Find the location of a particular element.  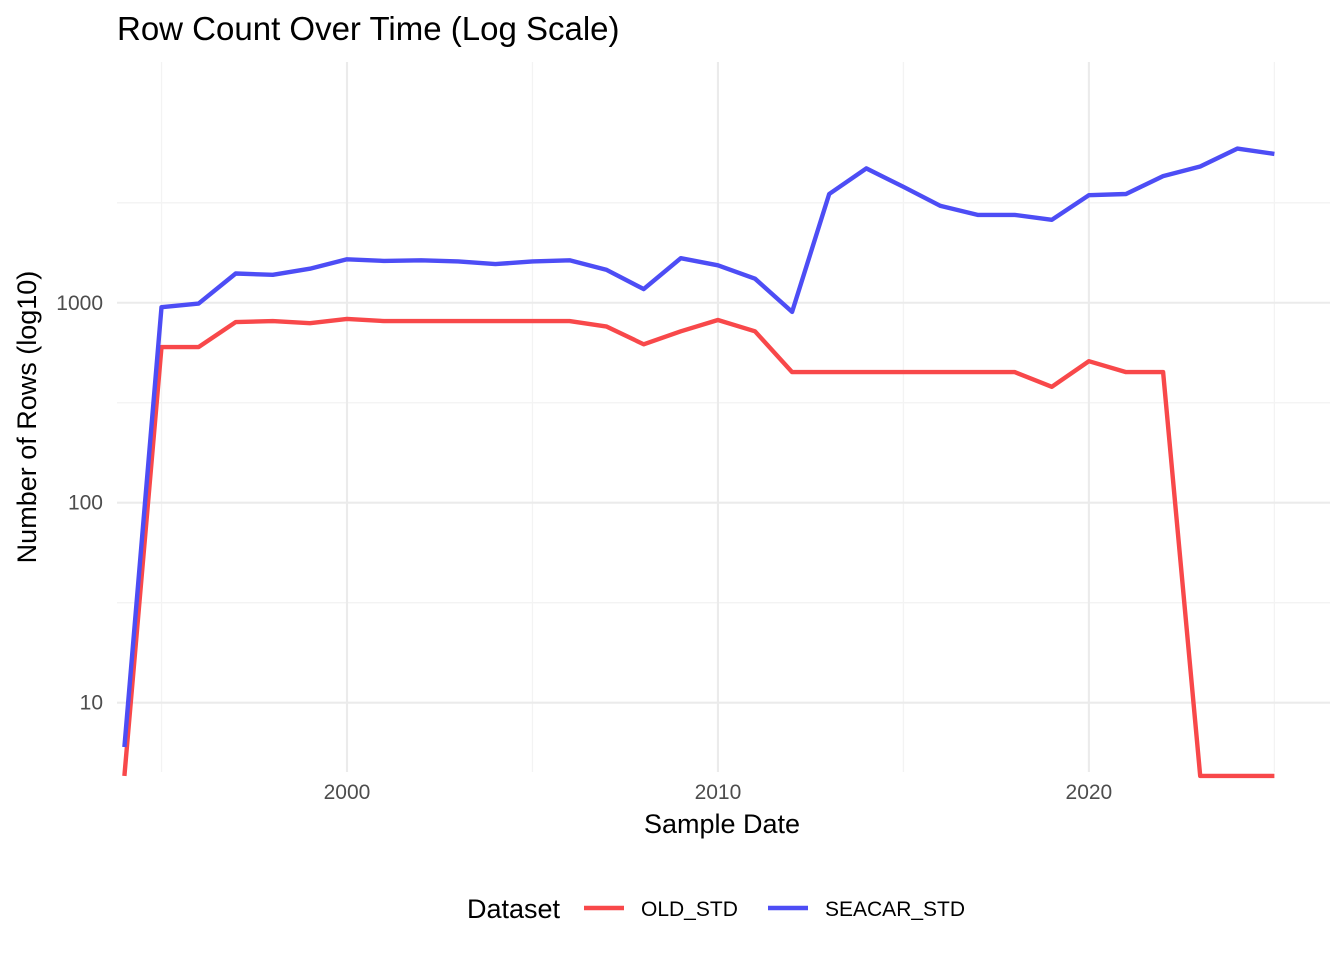

x-tick-label: 2000 is located at coordinates (347, 792).